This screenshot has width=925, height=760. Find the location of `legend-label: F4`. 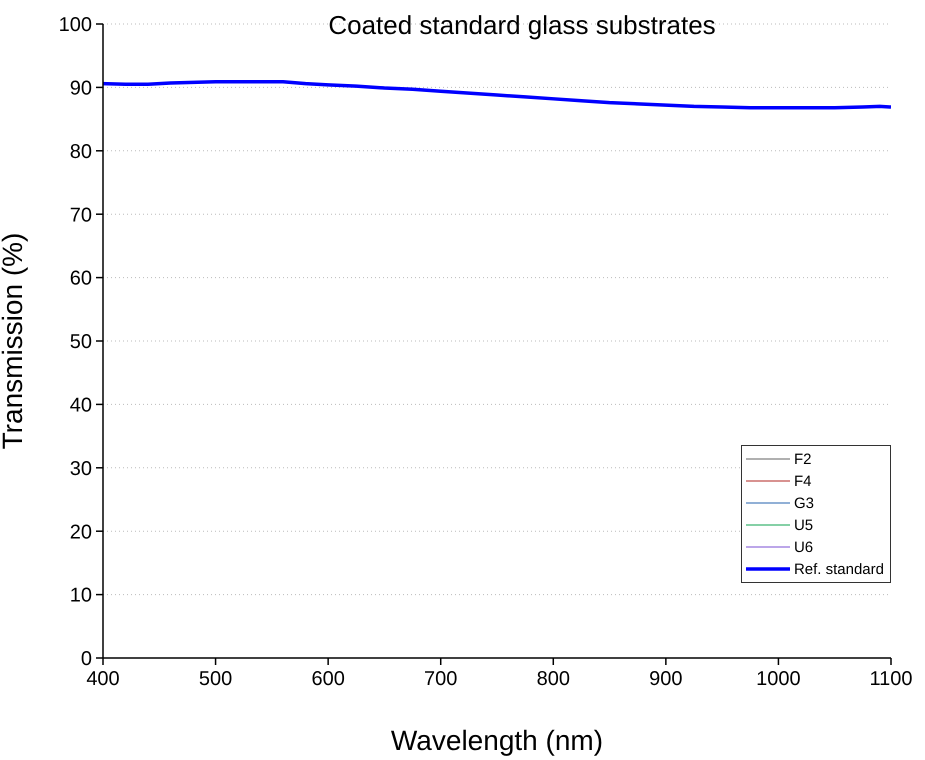

legend-label: F4 is located at coordinates (803, 481).